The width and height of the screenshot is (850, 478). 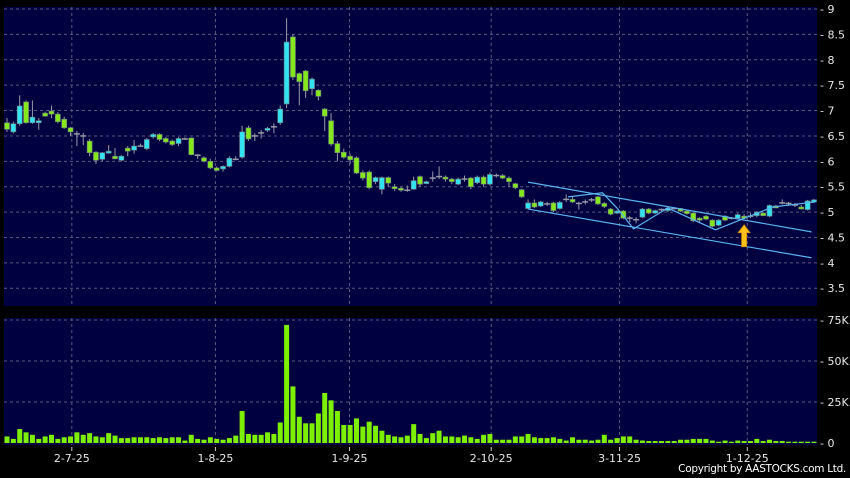 What do you see at coordinates (744, 236) in the screenshot?
I see `up-arrow-shape` at bounding box center [744, 236].